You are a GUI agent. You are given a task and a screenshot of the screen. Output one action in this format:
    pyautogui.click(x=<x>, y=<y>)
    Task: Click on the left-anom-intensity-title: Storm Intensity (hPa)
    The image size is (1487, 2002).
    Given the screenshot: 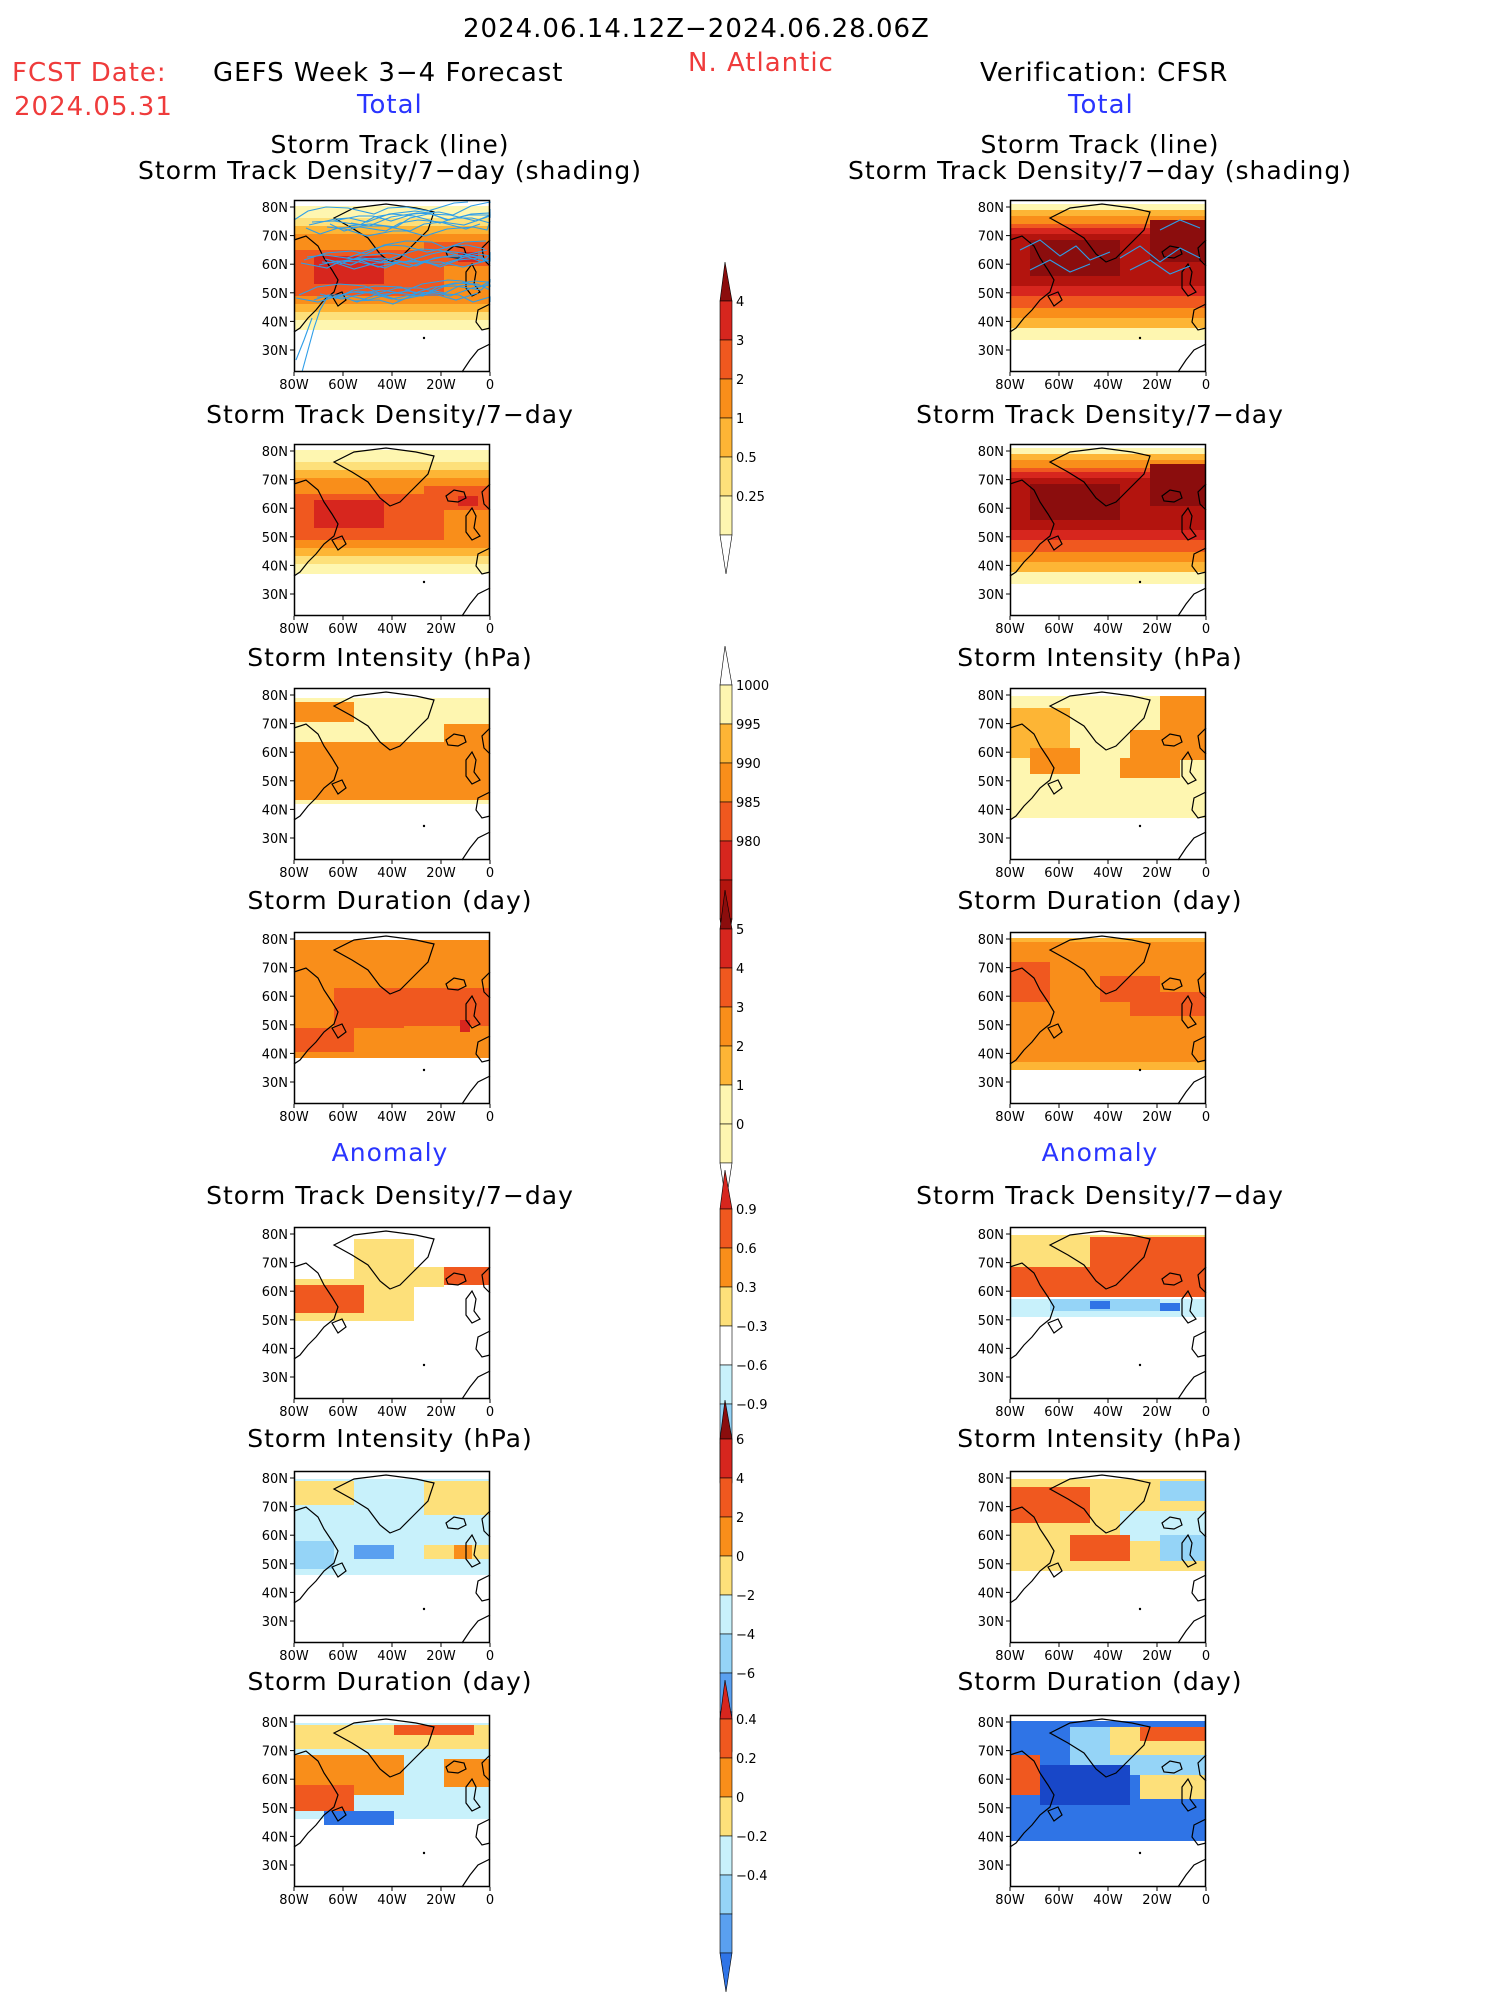 What is the action you would take?
    pyautogui.click(x=390, y=1438)
    